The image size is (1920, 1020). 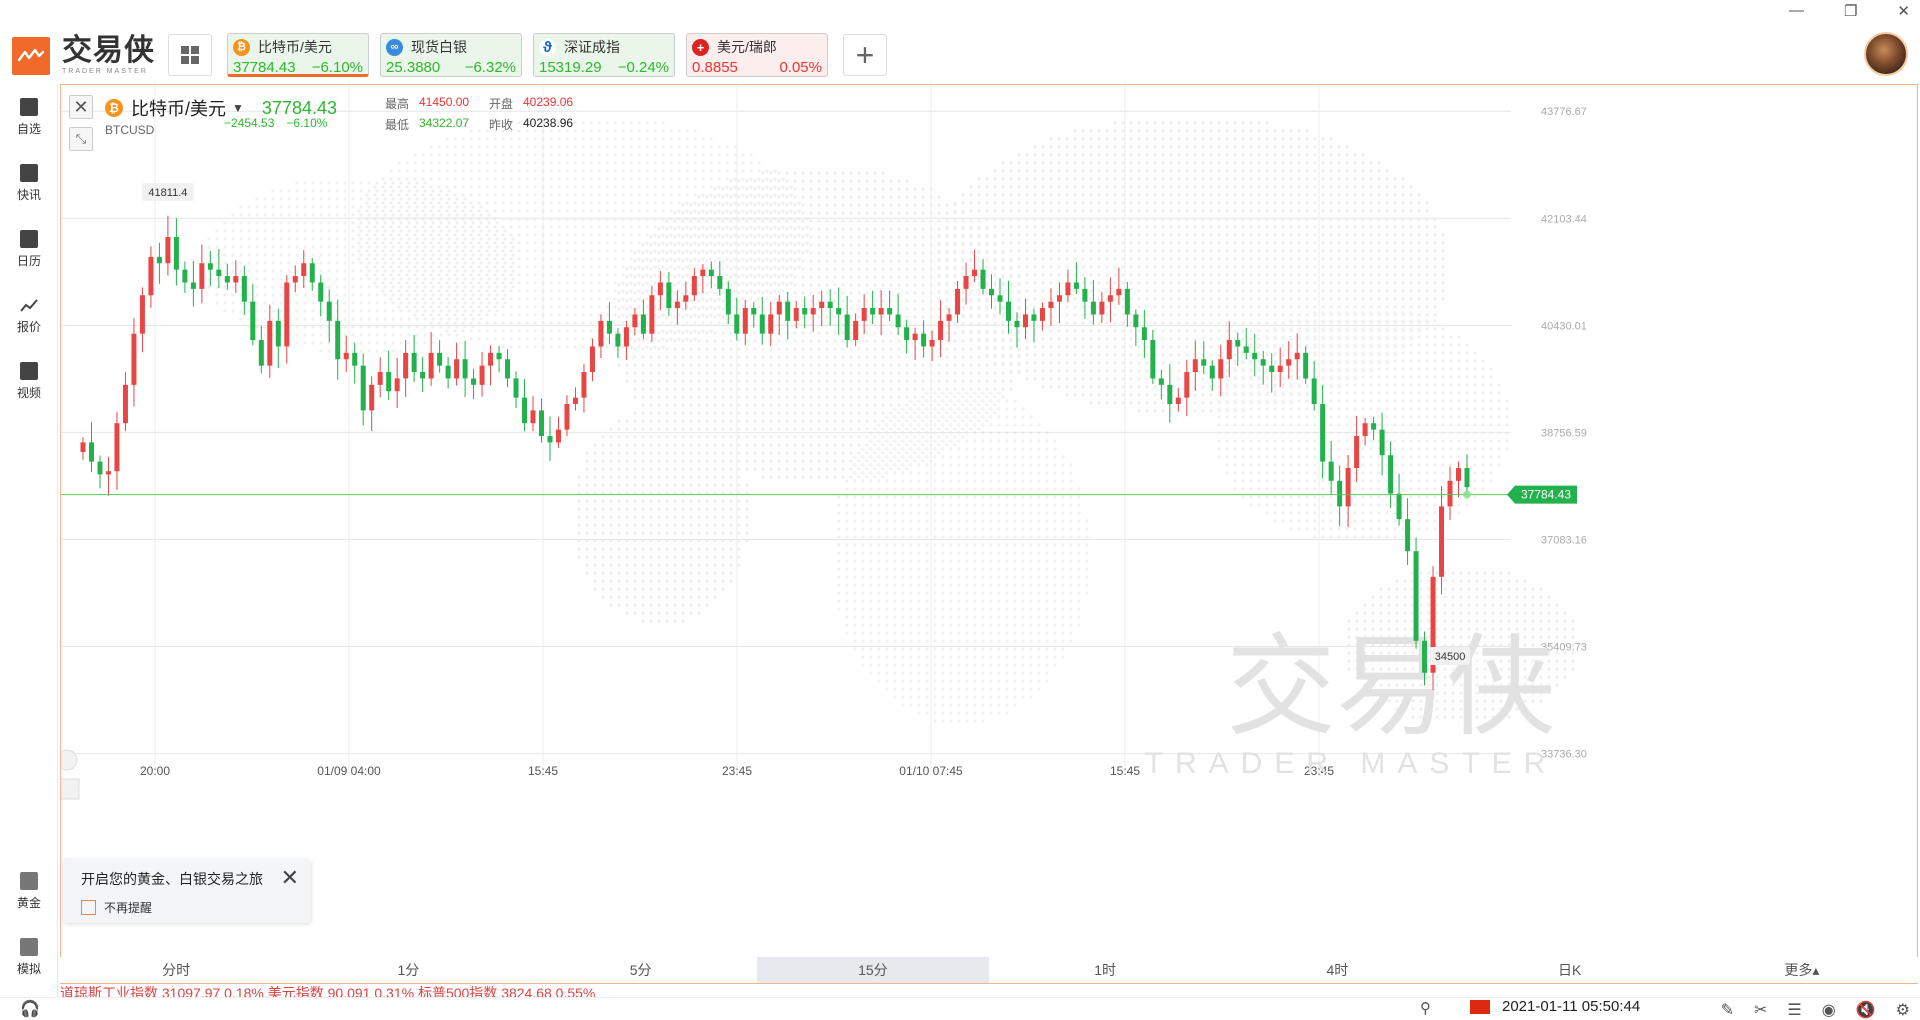 I want to click on sidebar-item-quotes: 报价, so click(x=29, y=315).